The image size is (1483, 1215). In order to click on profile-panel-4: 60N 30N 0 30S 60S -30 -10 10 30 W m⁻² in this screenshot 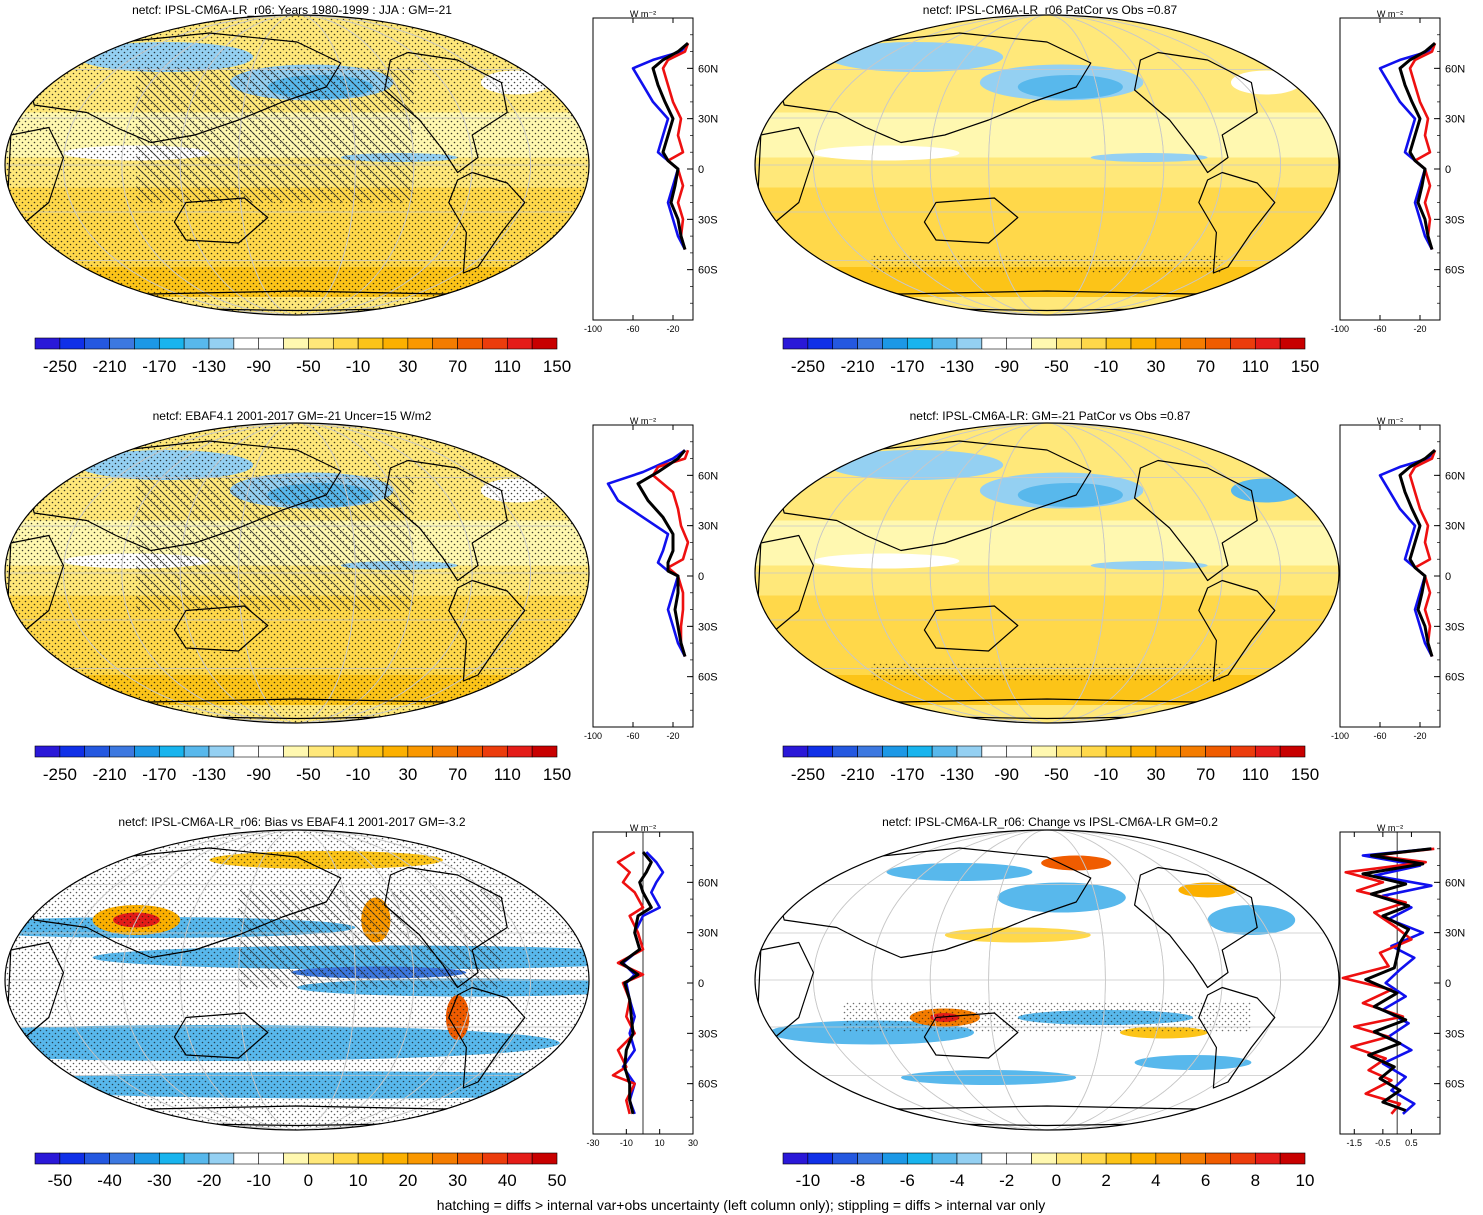, I will do `click(652, 985)`.